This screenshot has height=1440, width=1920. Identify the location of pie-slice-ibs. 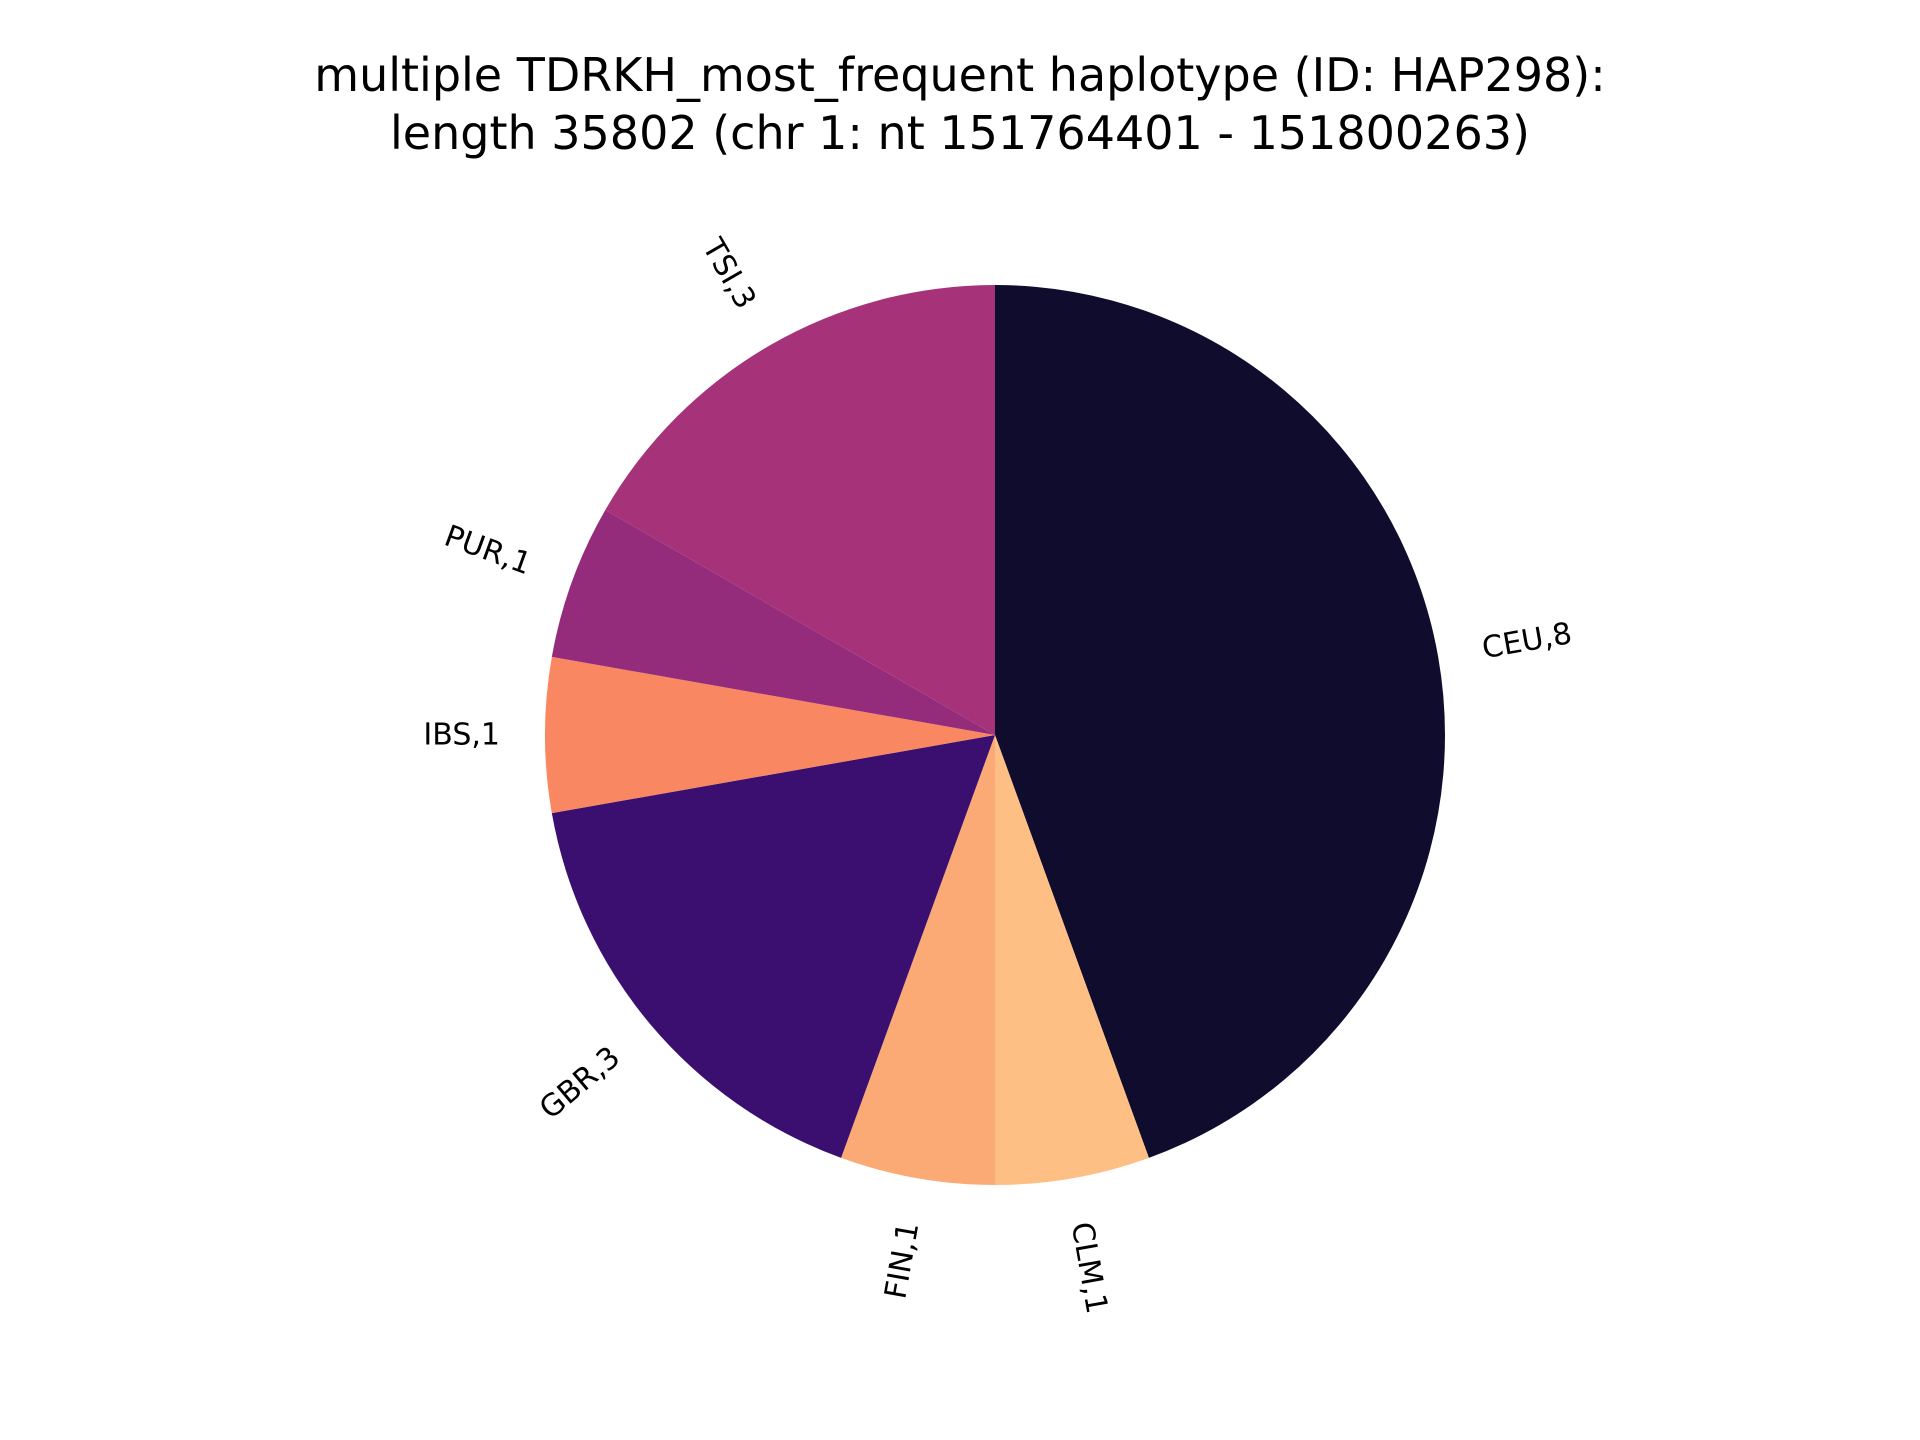
(769, 735).